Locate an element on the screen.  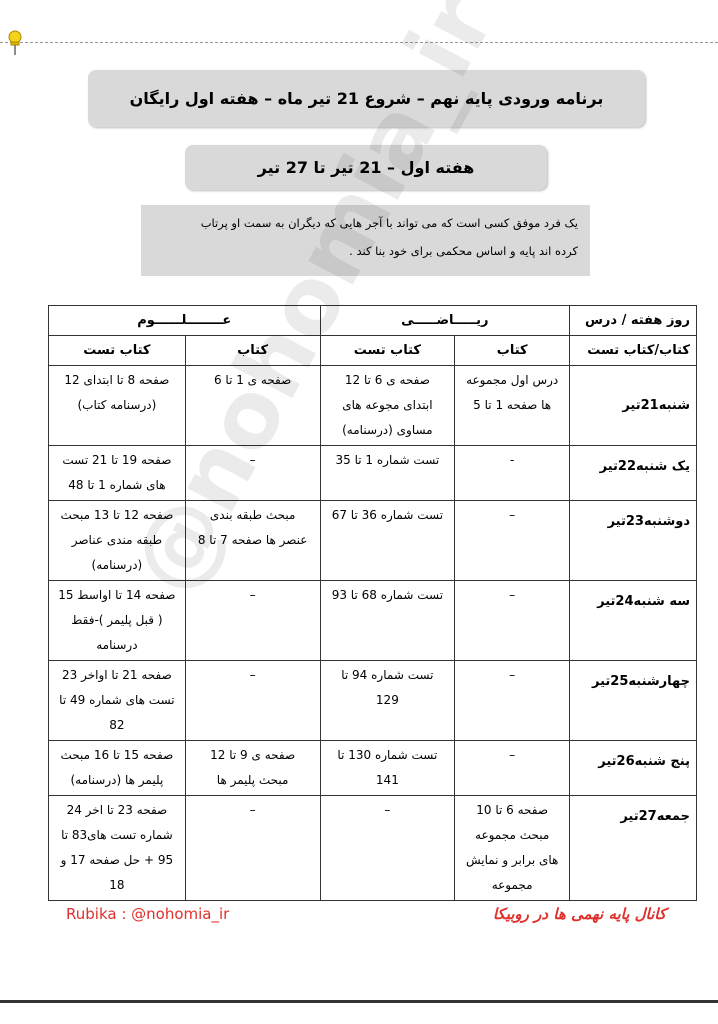
math-test-header: کتاب تست is located at coordinates (387, 350).